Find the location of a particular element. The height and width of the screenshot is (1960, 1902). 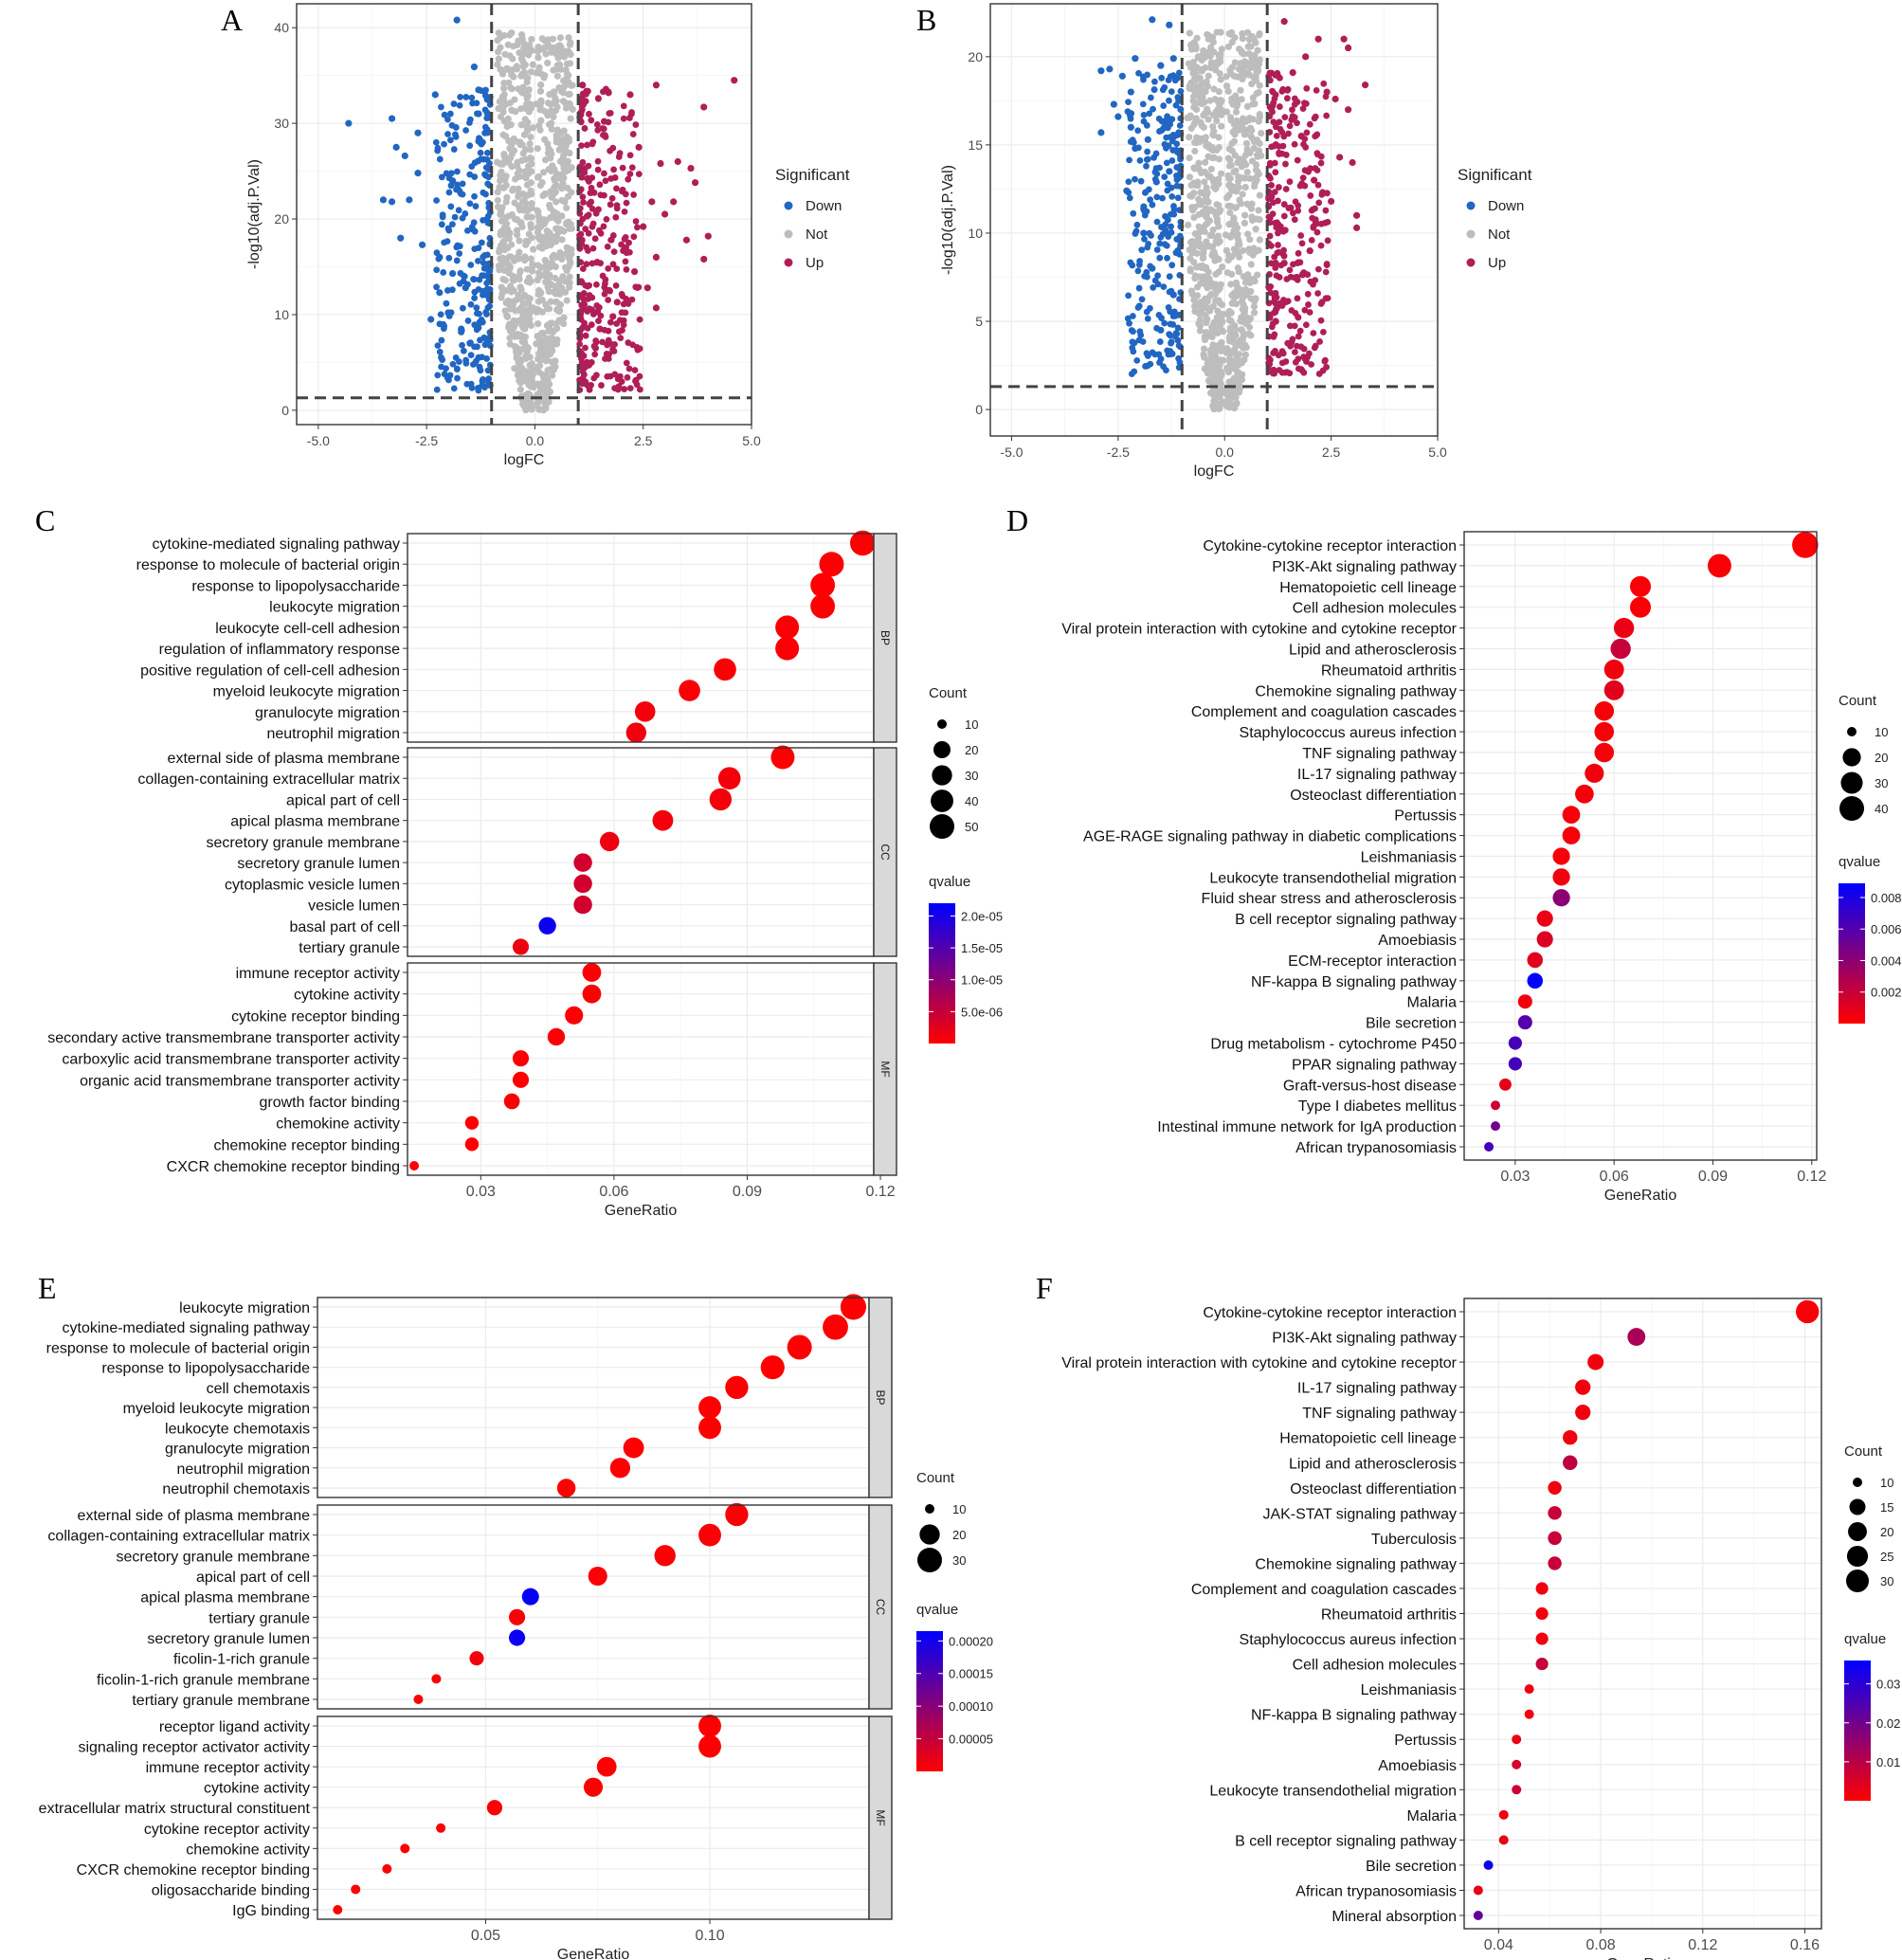

color-legend-label: 0.00005 is located at coordinates (971, 1740).